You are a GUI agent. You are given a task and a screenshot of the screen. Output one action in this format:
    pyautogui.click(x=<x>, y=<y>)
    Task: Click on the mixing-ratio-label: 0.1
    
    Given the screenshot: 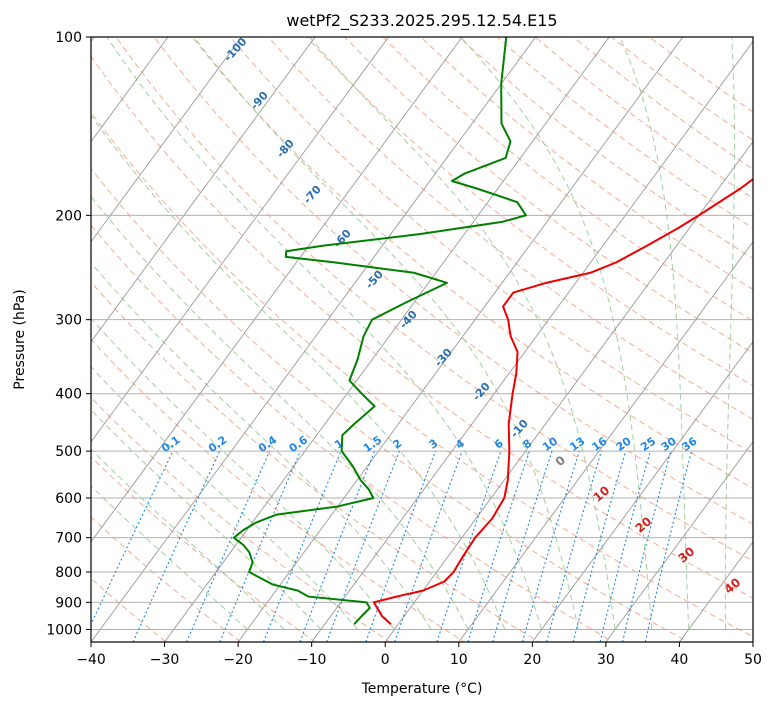 What is the action you would take?
    pyautogui.click(x=170, y=444)
    